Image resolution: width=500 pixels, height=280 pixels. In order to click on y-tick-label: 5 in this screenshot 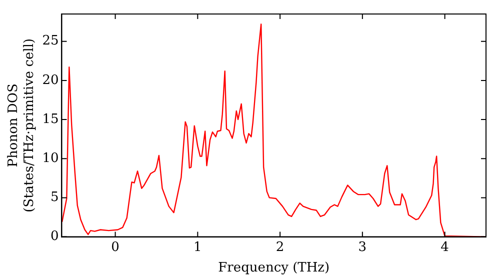, I will do `click(54, 198)`.